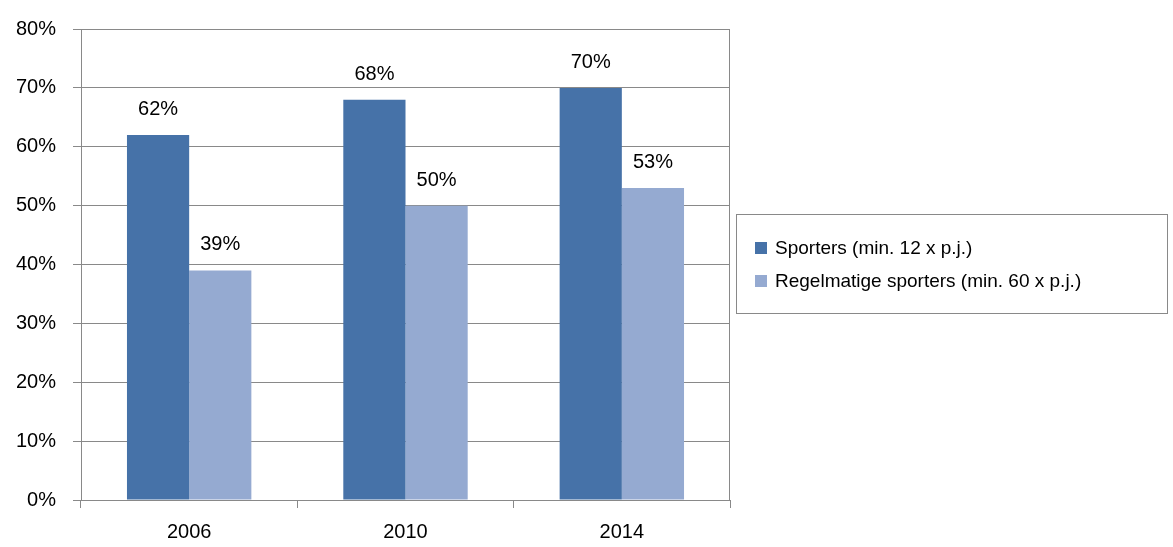  I want to click on y-tick-label: 0%, so click(42, 498).